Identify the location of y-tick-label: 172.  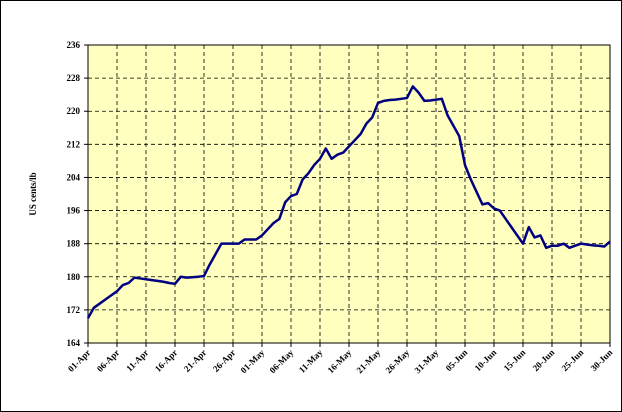
(74, 310).